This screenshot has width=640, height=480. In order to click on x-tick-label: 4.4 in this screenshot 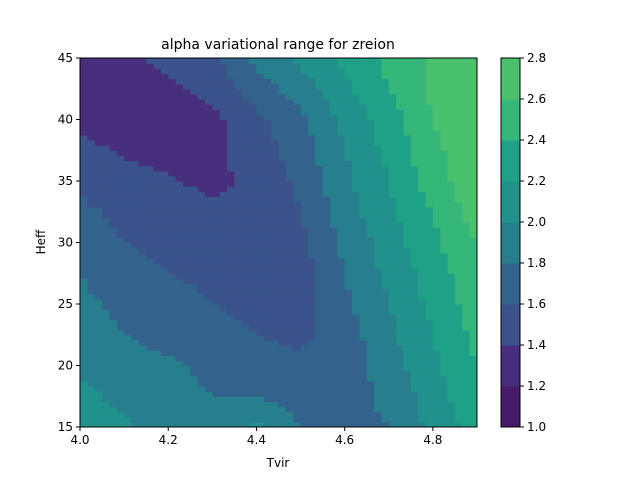, I will do `click(256, 440)`.